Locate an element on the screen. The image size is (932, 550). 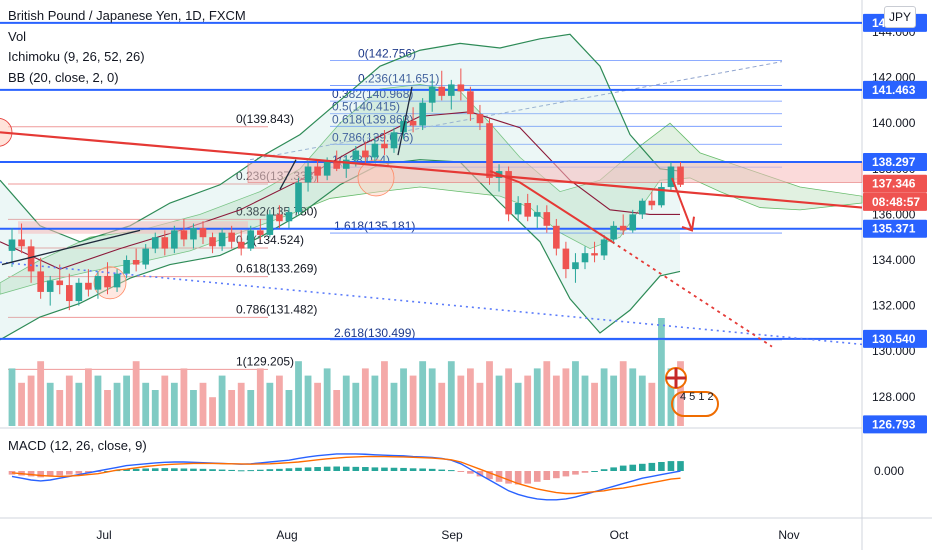
main-trendline is located at coordinates (431, 170).